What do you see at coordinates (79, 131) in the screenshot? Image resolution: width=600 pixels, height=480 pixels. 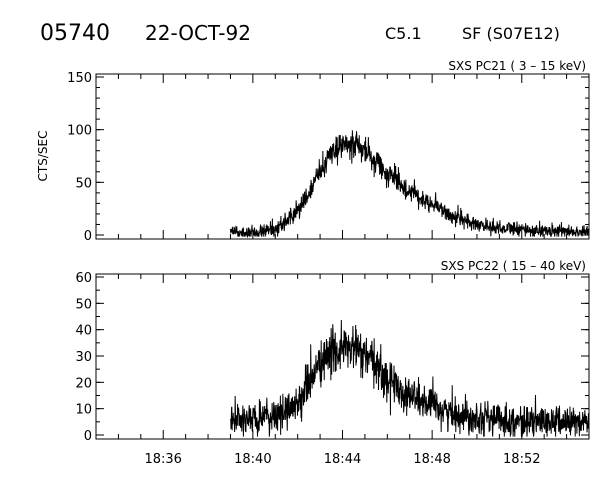 I see `y-tick-label: 100` at bounding box center [79, 131].